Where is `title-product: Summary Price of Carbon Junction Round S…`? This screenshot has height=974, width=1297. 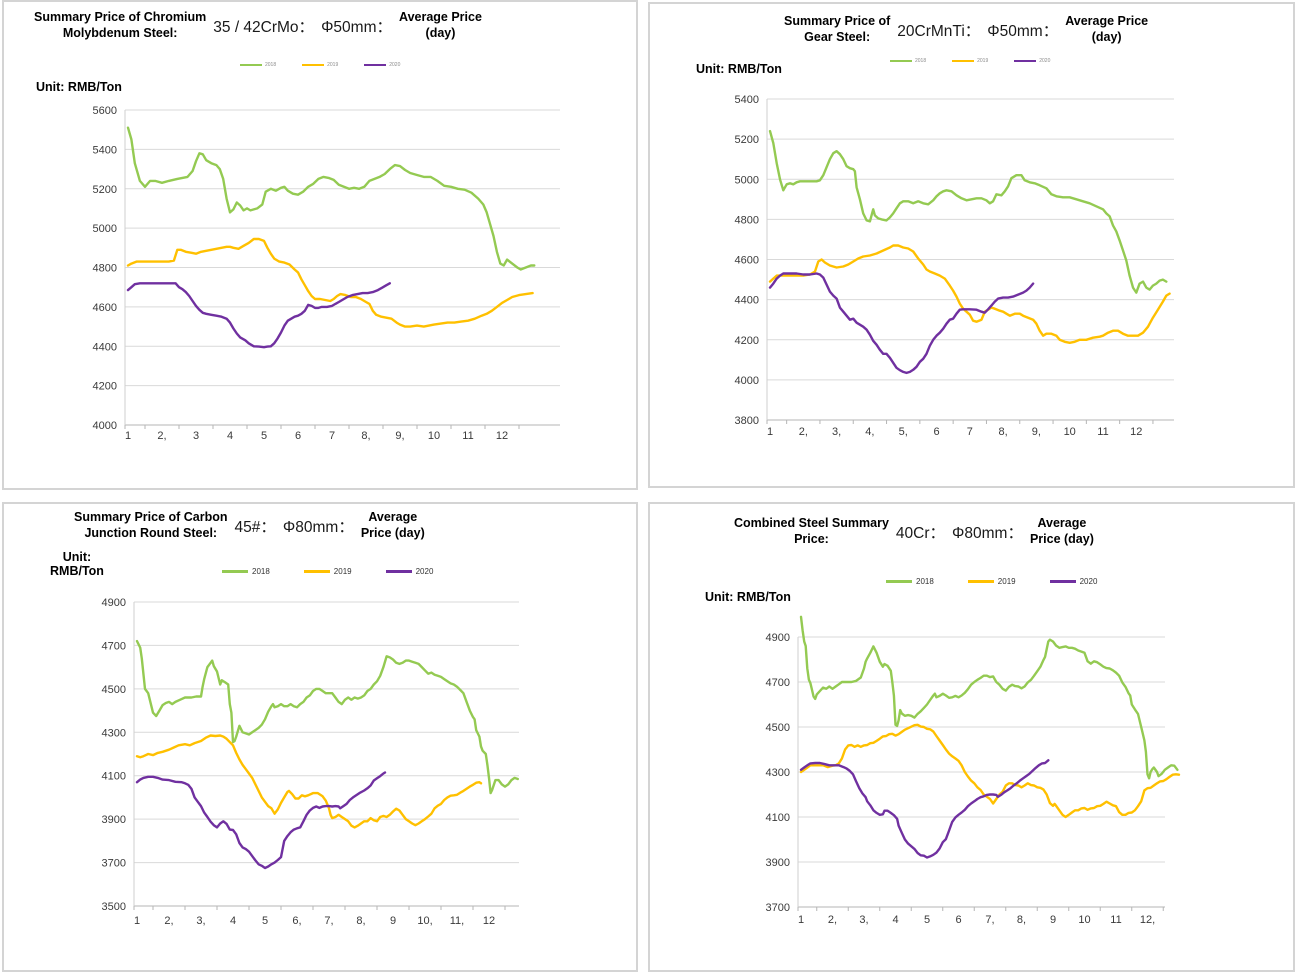 title-product: Summary Price of Carbon Junction Round S… is located at coordinates (151, 525).